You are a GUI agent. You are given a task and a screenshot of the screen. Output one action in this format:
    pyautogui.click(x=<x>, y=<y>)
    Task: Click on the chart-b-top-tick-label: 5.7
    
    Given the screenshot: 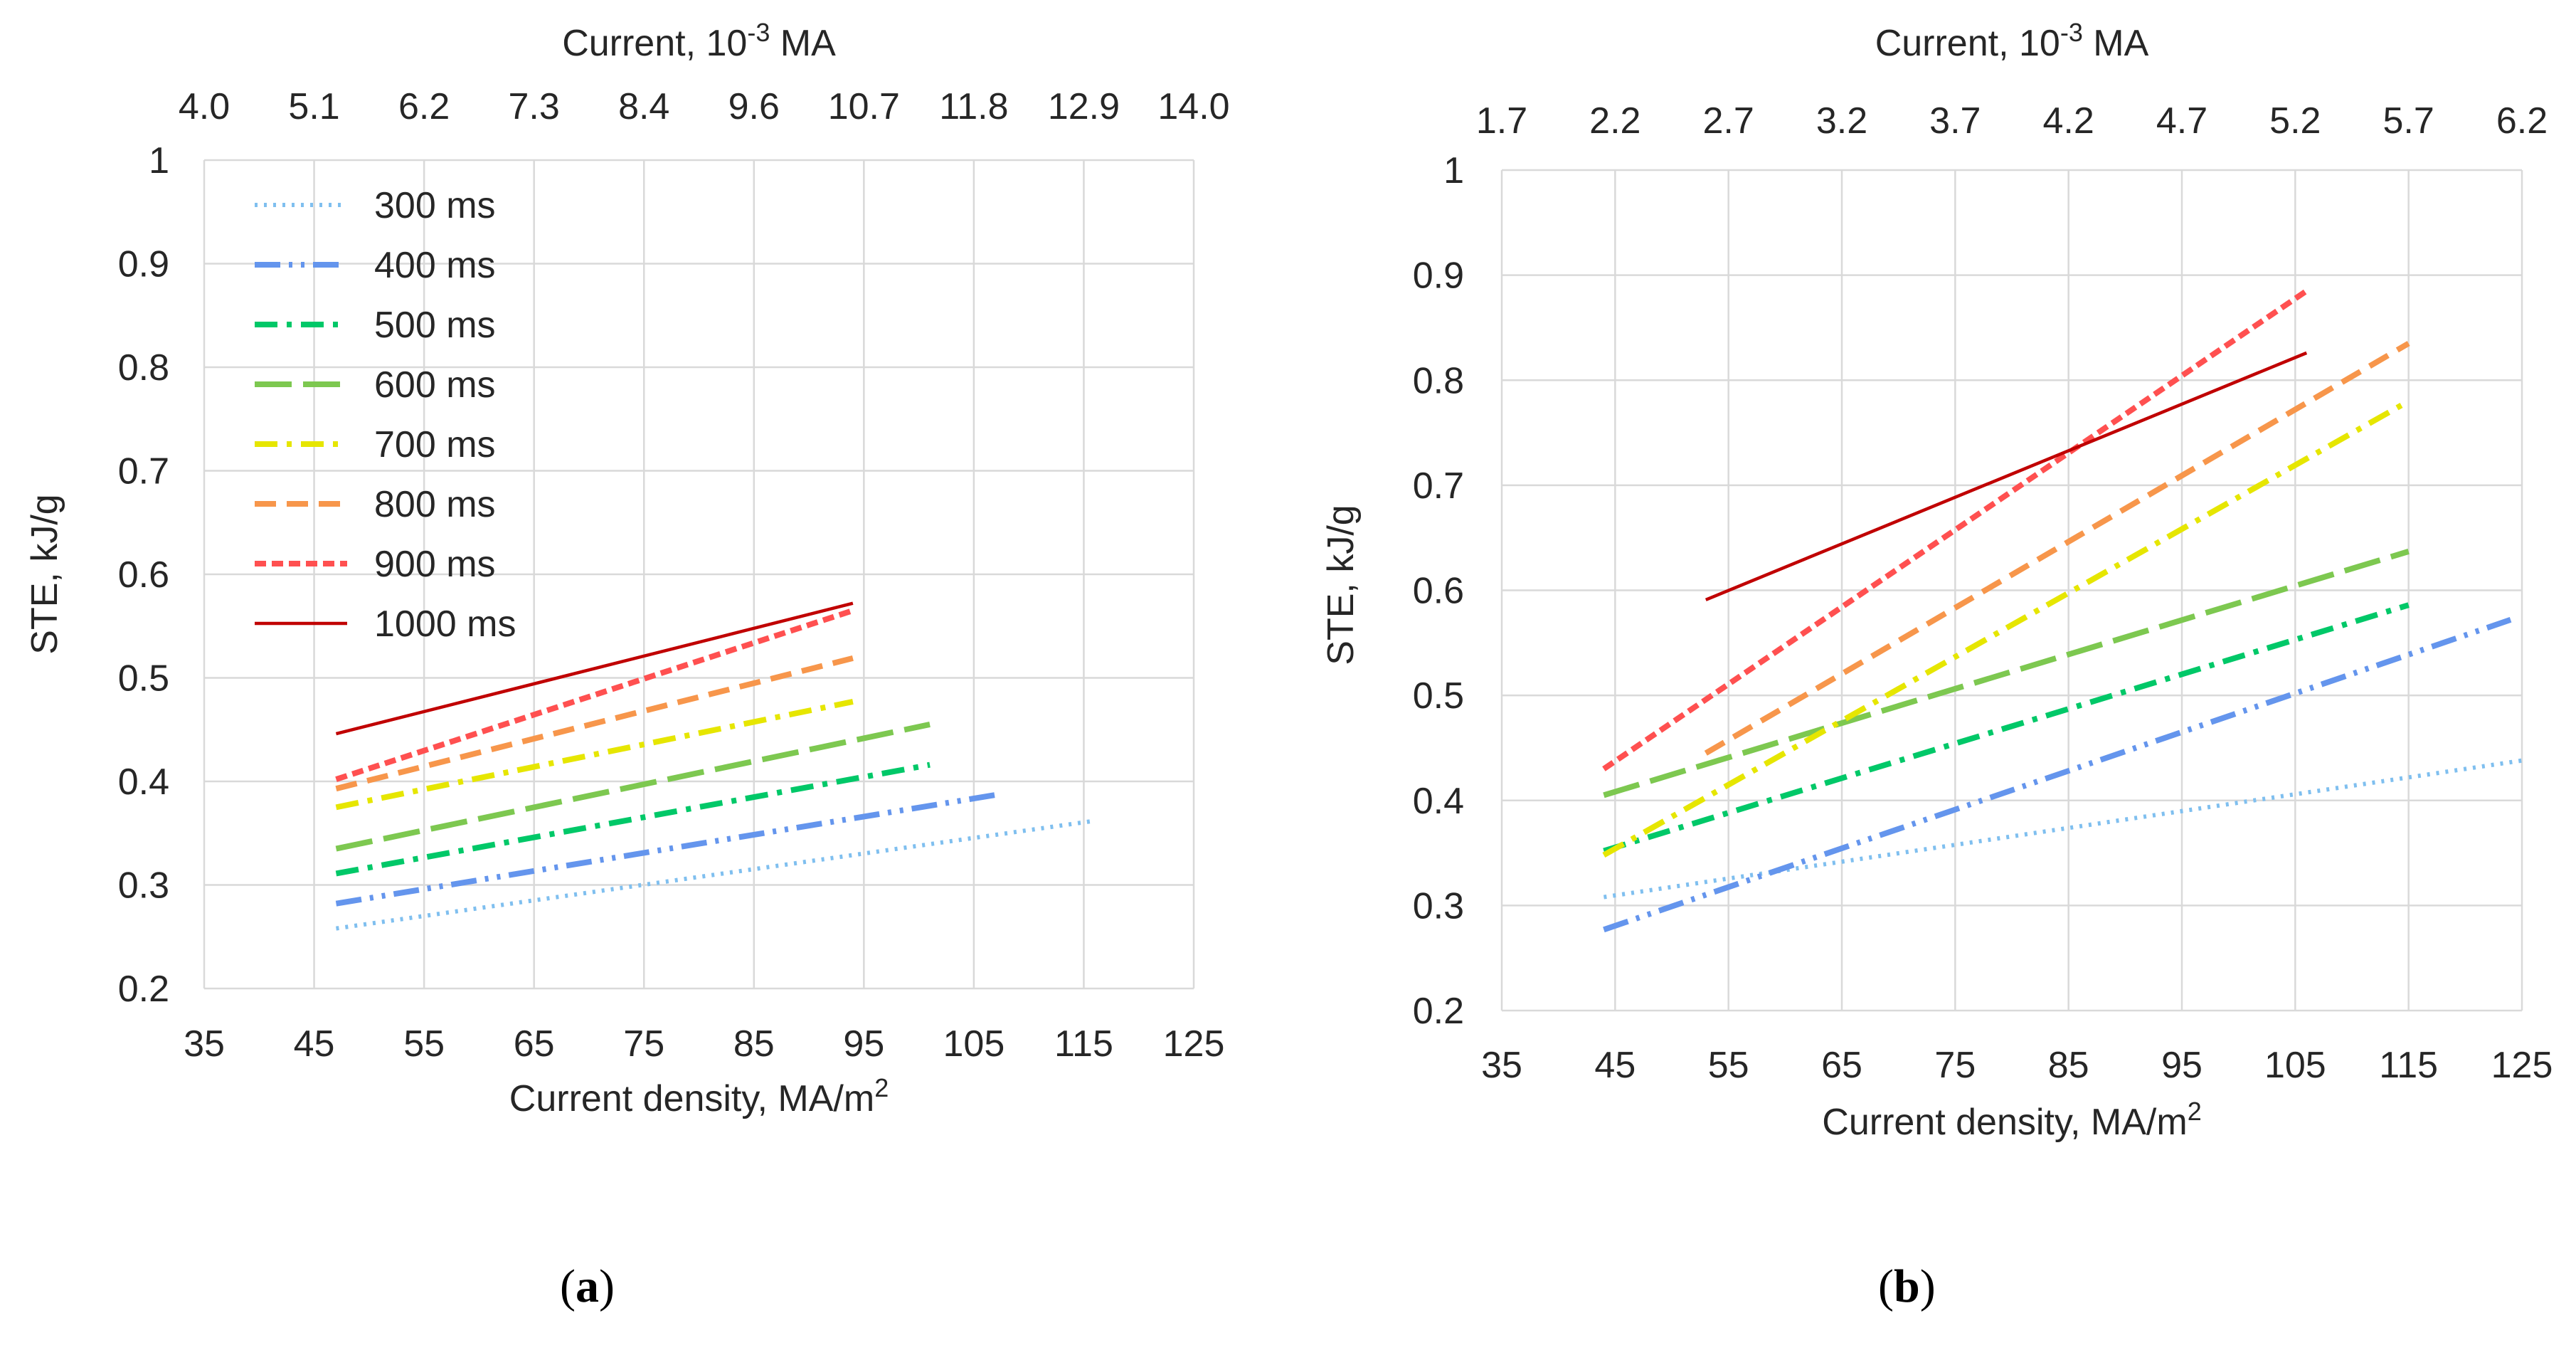 What is the action you would take?
    pyautogui.click(x=2408, y=121)
    